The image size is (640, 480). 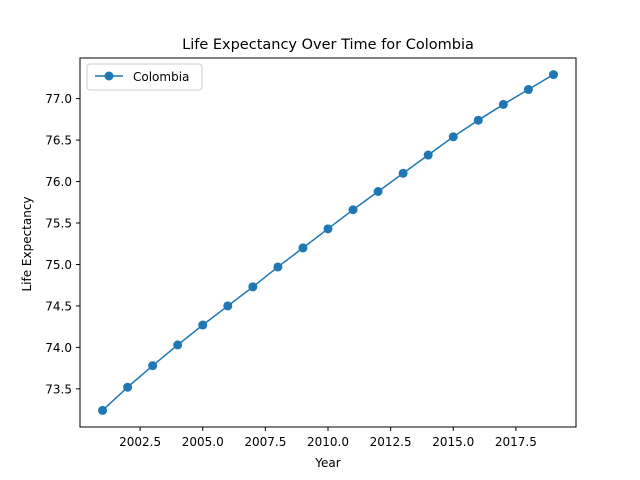 I want to click on legend: Colombia, so click(x=144, y=77).